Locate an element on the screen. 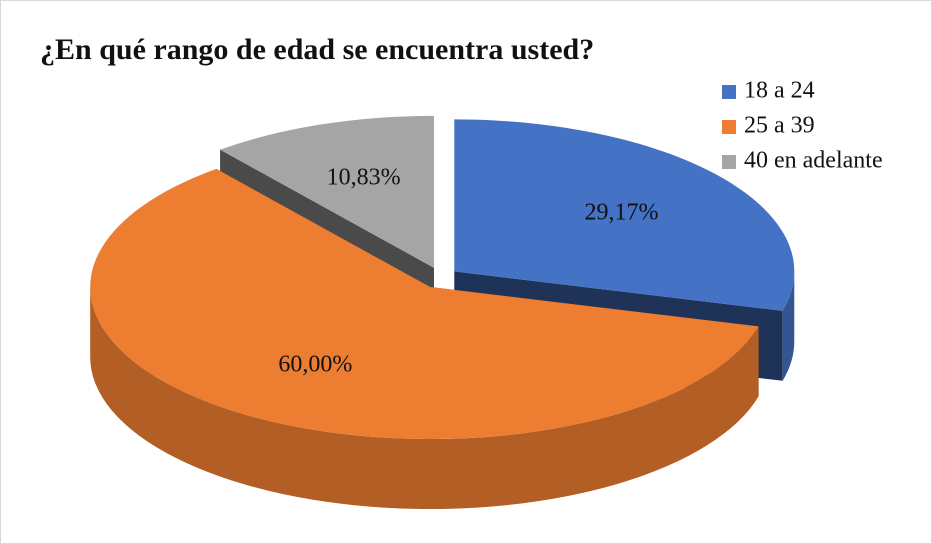 This screenshot has width=932, height=544. data-label: 29,17% is located at coordinates (622, 213).